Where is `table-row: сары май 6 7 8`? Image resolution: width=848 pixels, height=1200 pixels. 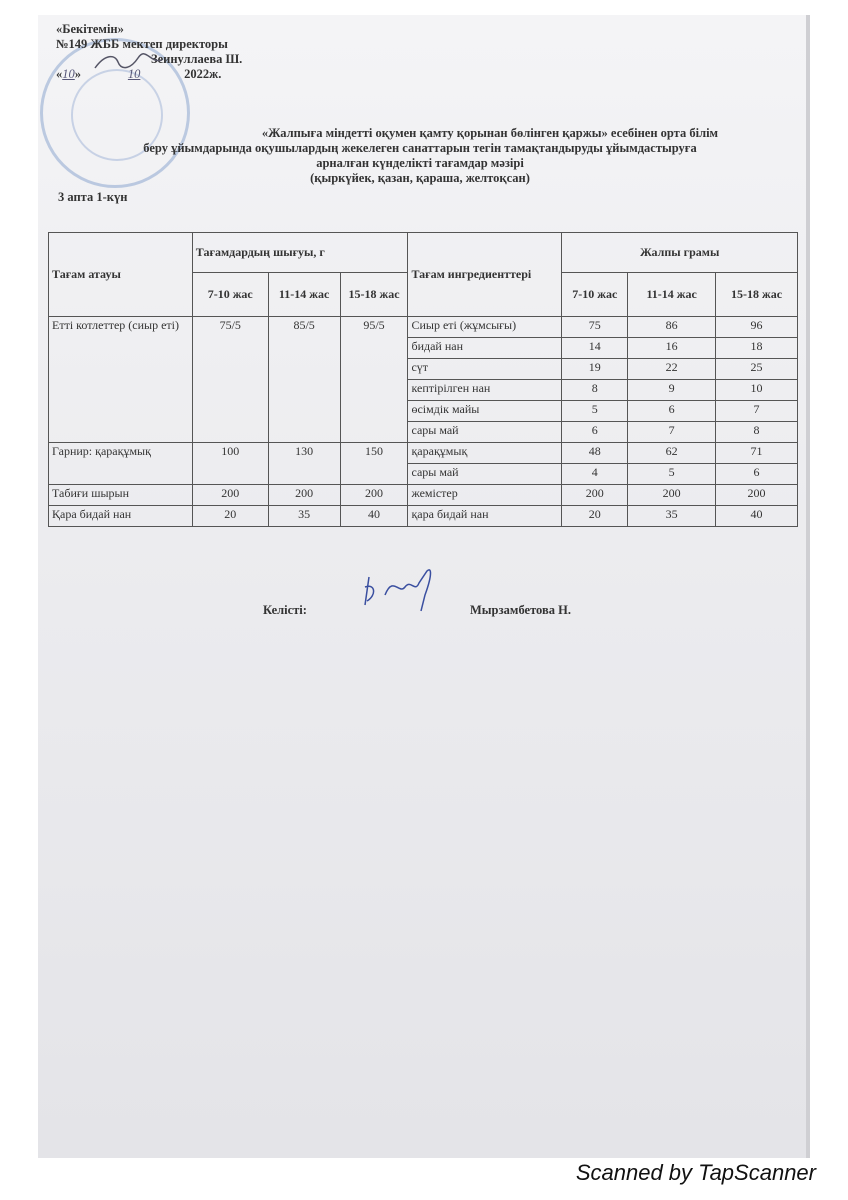 table-row: сары май 6 7 8 is located at coordinates (423, 432).